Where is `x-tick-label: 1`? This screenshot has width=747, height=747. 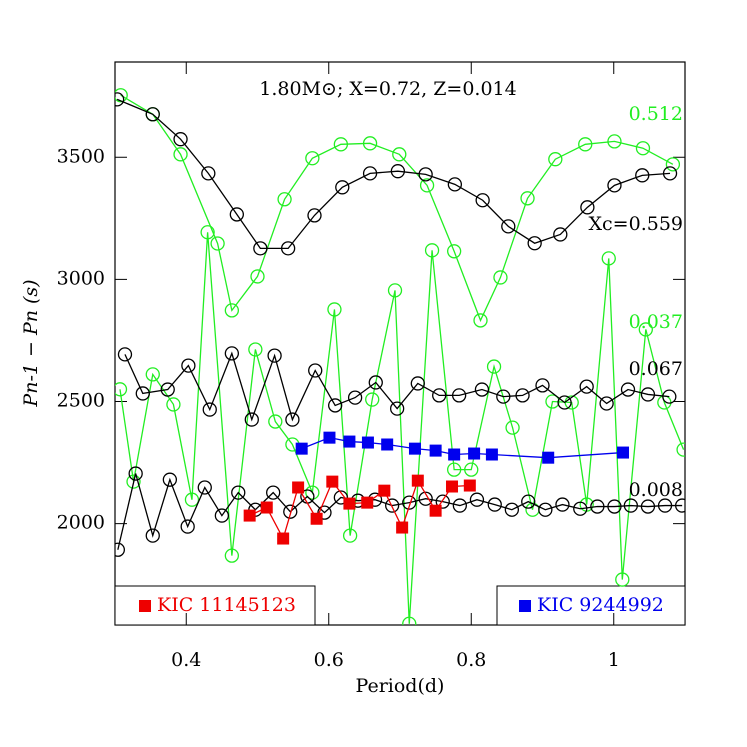
x-tick-label: 1 is located at coordinates (614, 660).